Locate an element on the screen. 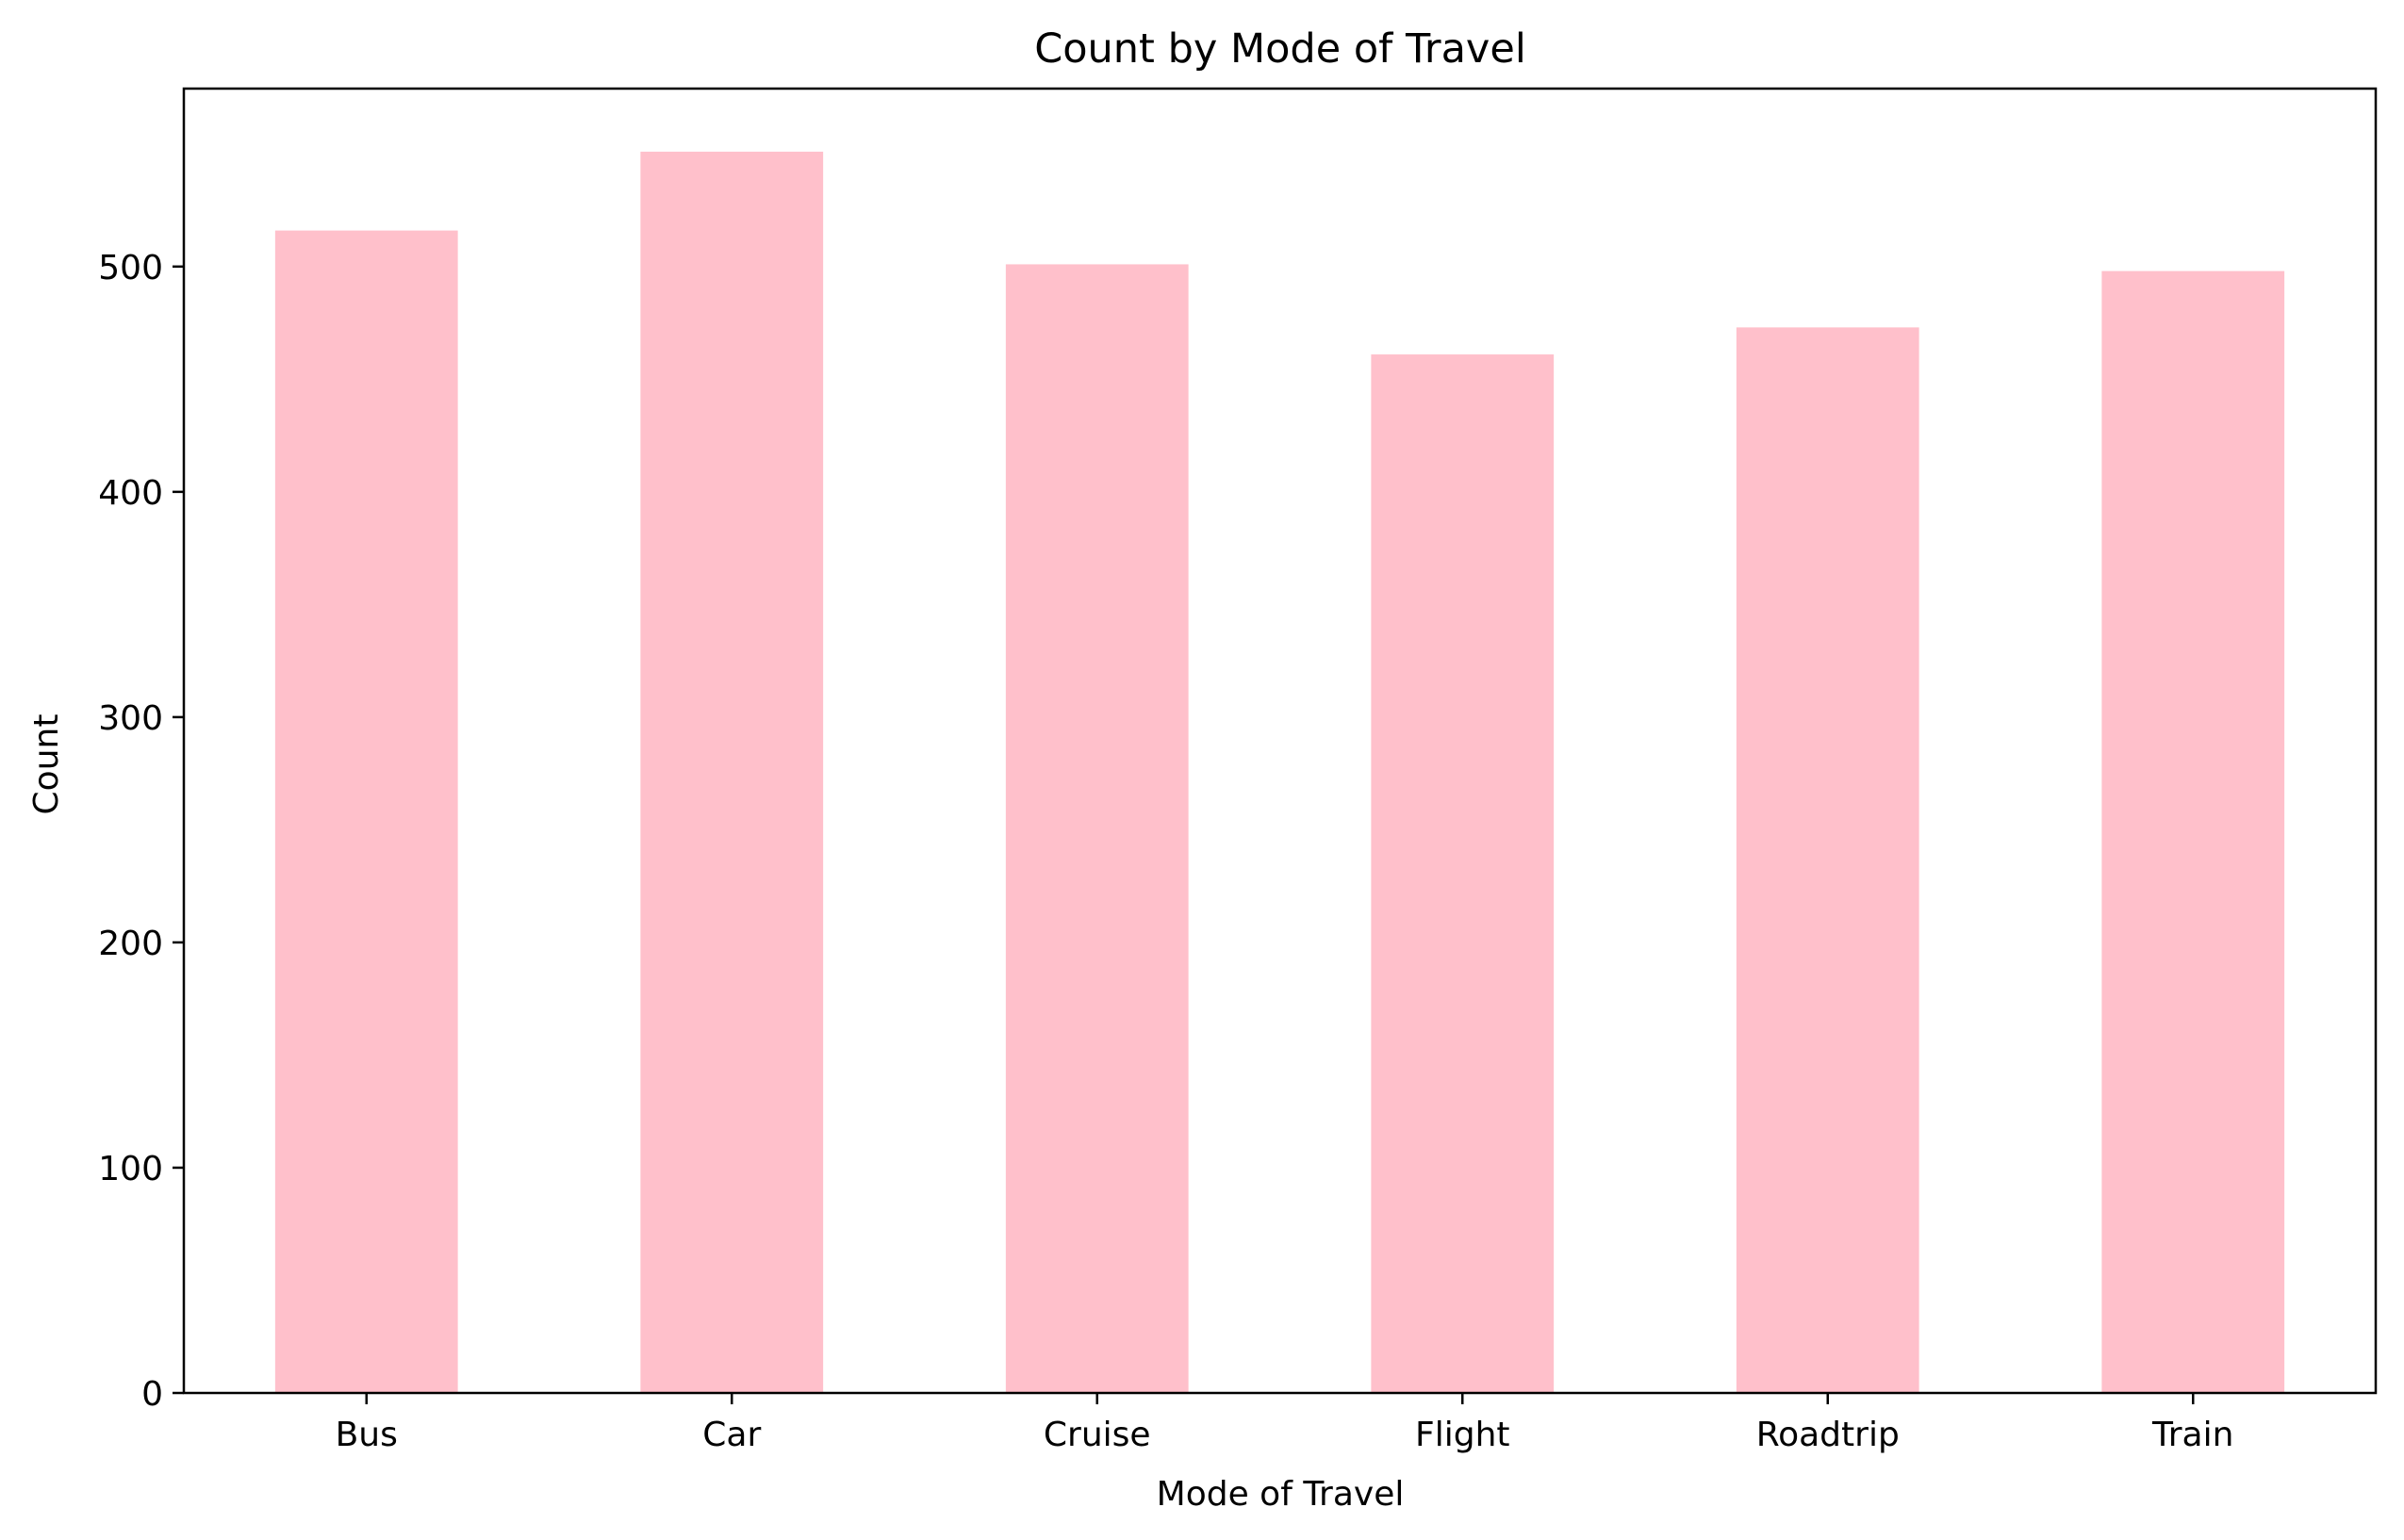 This screenshot has height=1540, width=2404. chart-title: Count by Mode of Travel is located at coordinates (1280, 49).